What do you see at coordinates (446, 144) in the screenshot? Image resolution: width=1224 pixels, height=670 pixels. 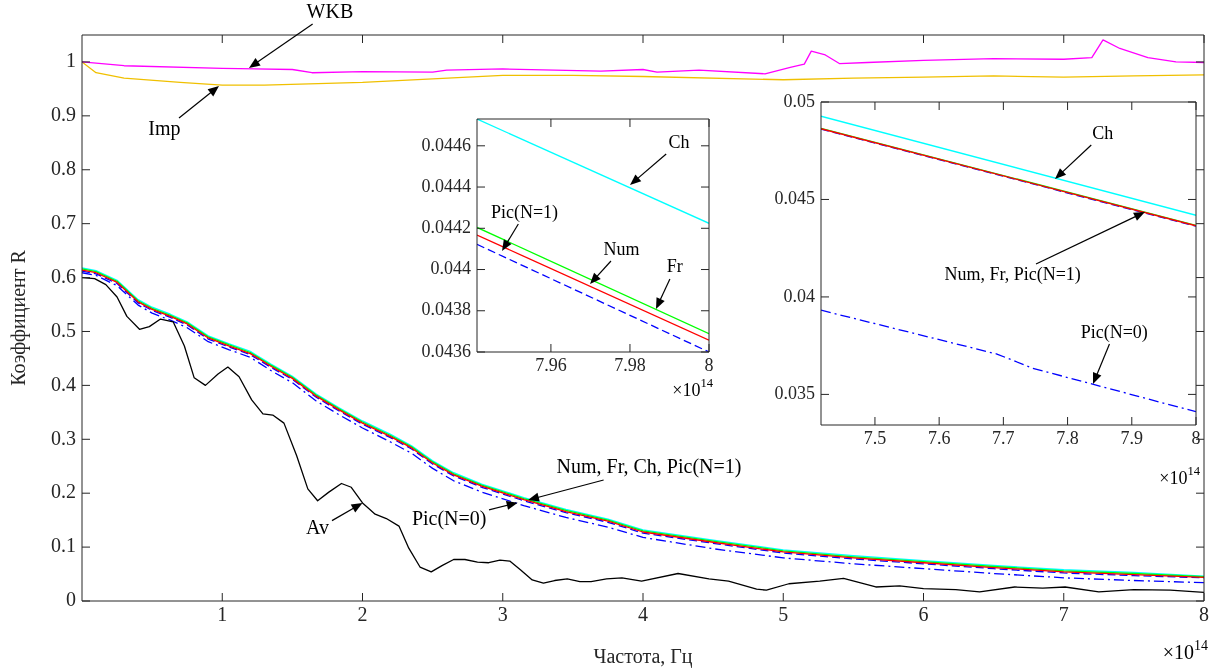 I see `y-tick-label: 0.0446` at bounding box center [446, 144].